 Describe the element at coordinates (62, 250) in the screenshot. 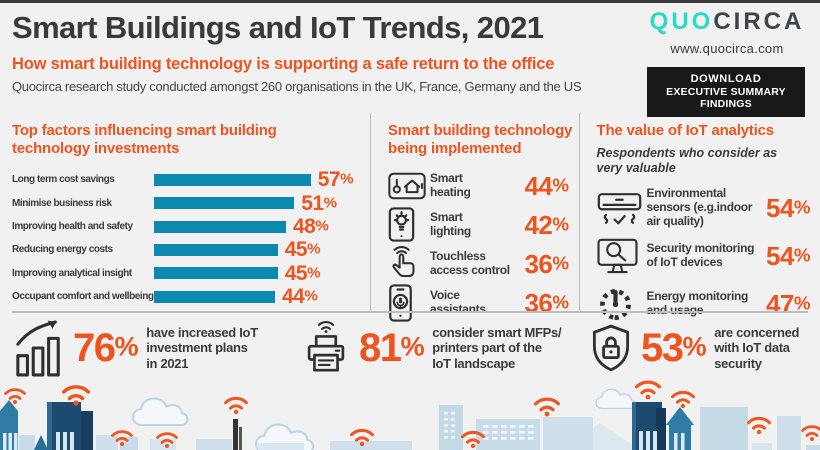

I see `bar-label: Reducing energy costs` at that location.